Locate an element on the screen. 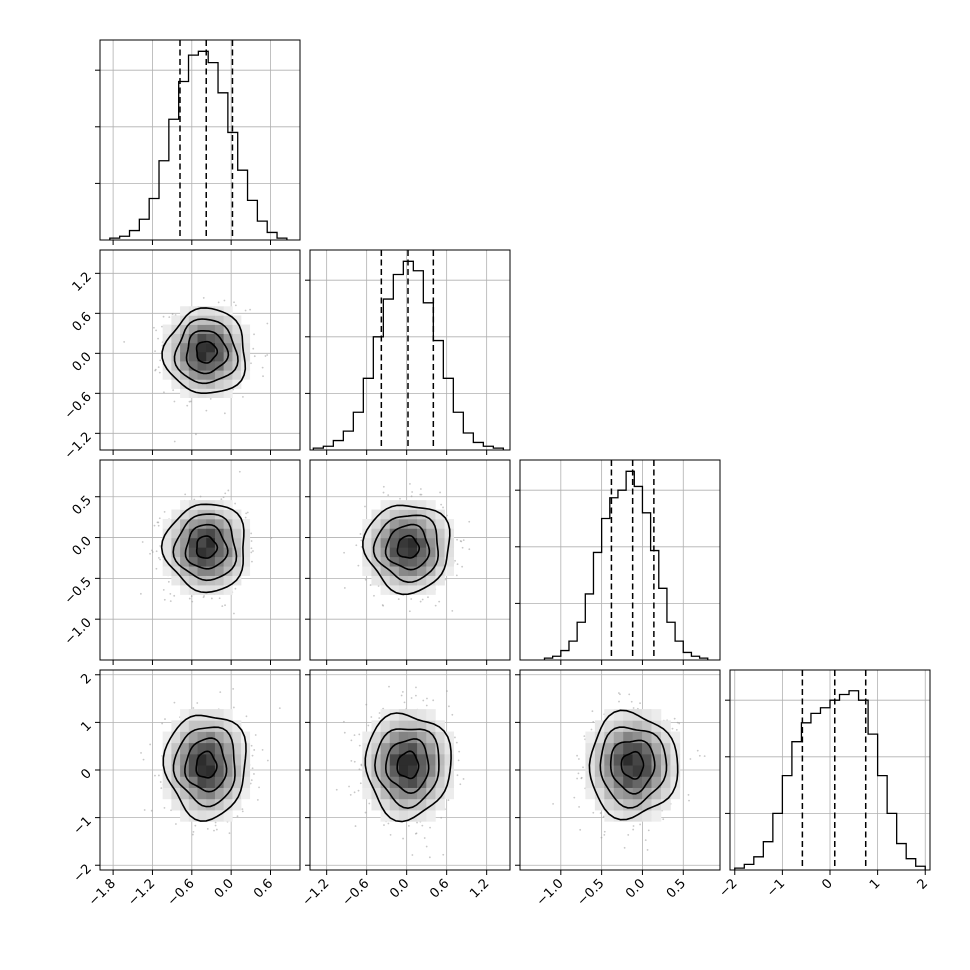 The height and width of the screenshot is (970, 970). y-tick-label-3-0: −2 is located at coordinates (83, 873).